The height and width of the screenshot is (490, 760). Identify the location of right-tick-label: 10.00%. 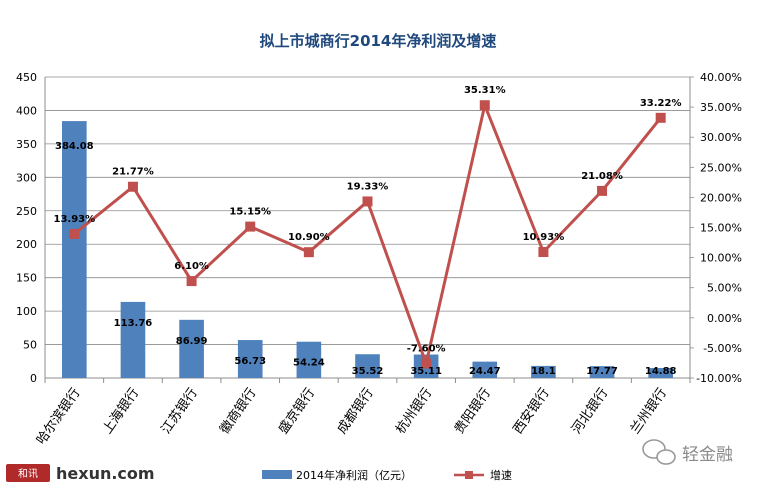
(721, 258).